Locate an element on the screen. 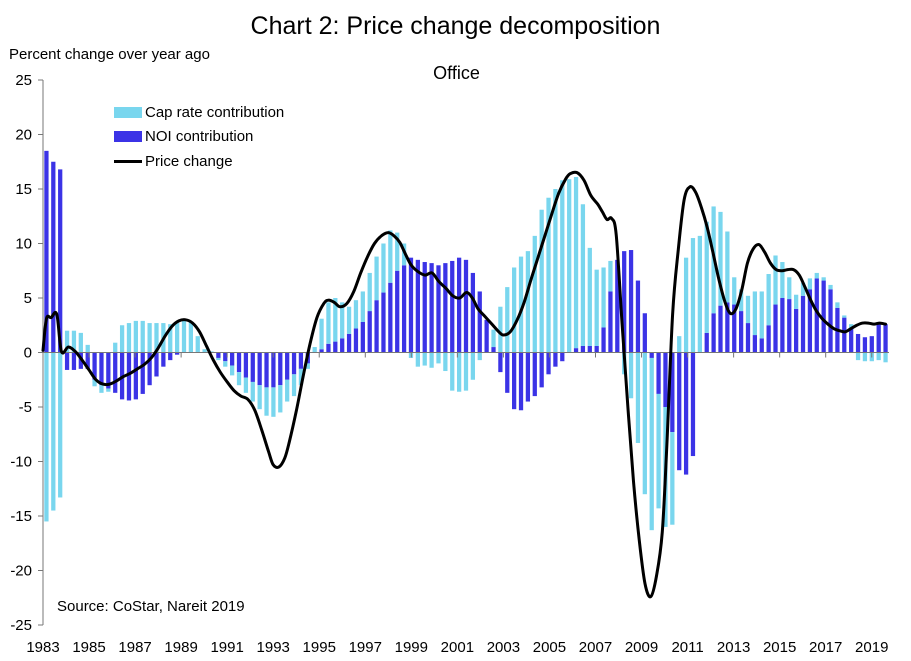 Image resolution: width=911 pixels, height=661 pixels. x-tick-label: 1995 is located at coordinates (319, 647).